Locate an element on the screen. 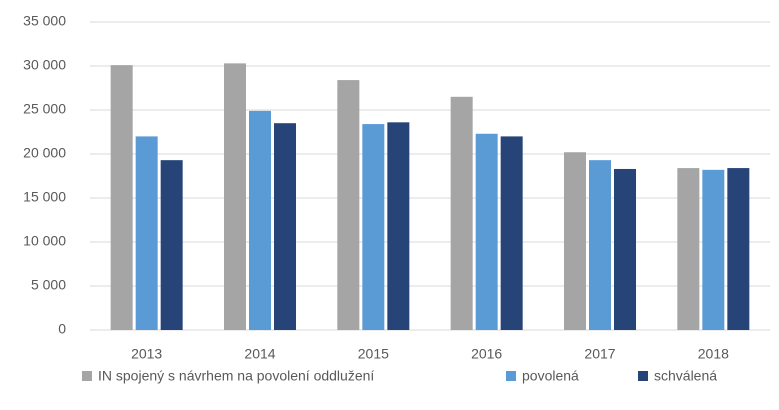 This screenshot has height=410, width=779. legend-label: povolená is located at coordinates (550, 376).